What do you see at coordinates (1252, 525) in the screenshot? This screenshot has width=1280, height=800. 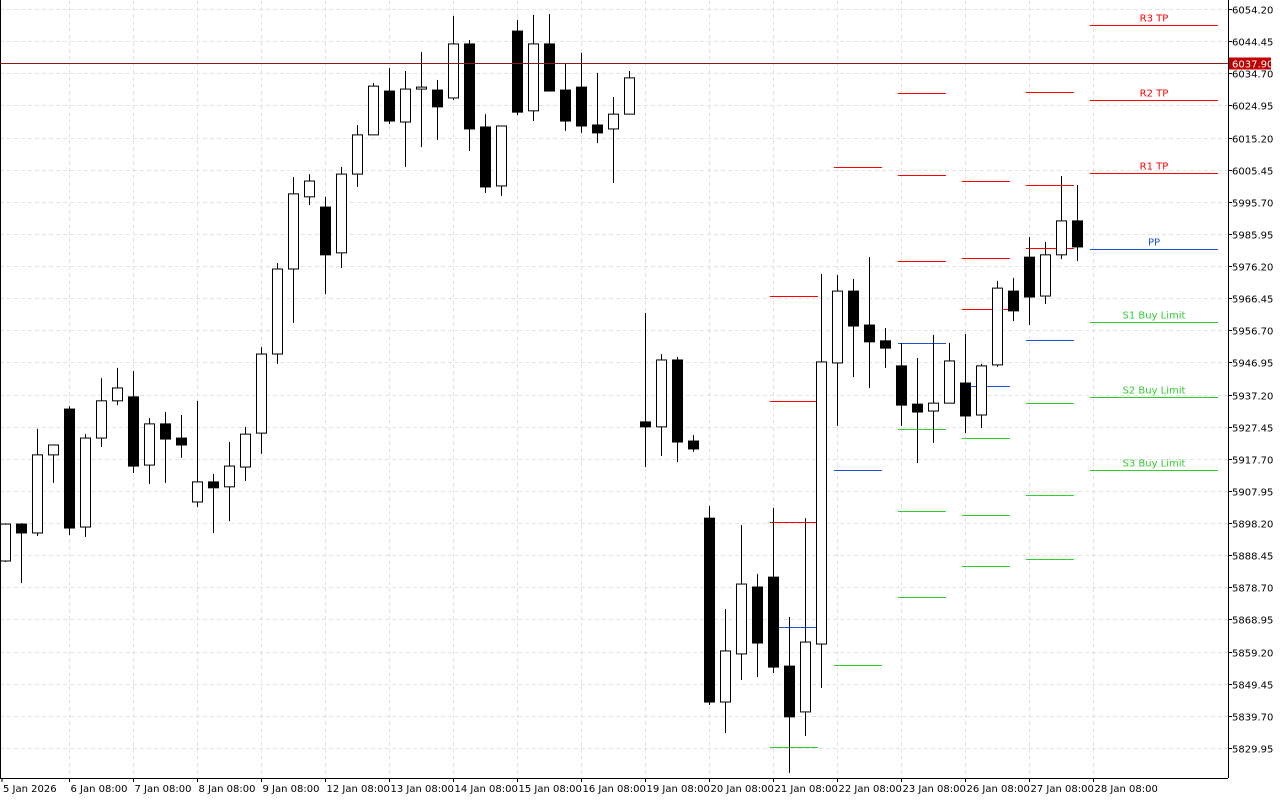 I see `y-tick-label: 5898.20` at bounding box center [1252, 525].